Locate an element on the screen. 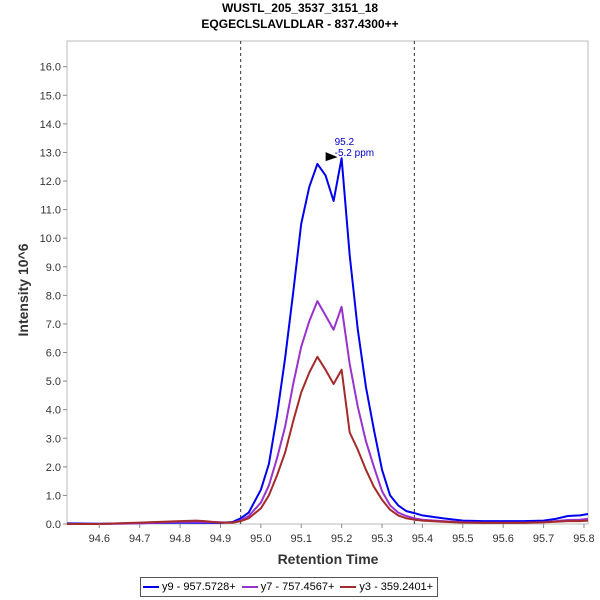 The height and width of the screenshot is (600, 600). x-tick-label: 95.6 is located at coordinates (502, 539).